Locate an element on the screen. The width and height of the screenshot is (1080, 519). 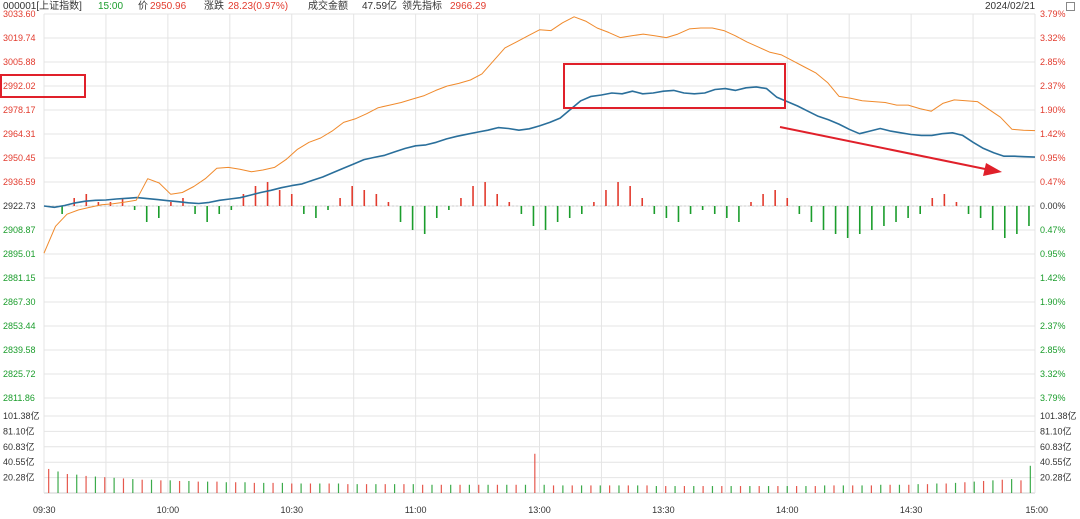
change-value: 28.23(0.97%) is located at coordinates (258, 6).